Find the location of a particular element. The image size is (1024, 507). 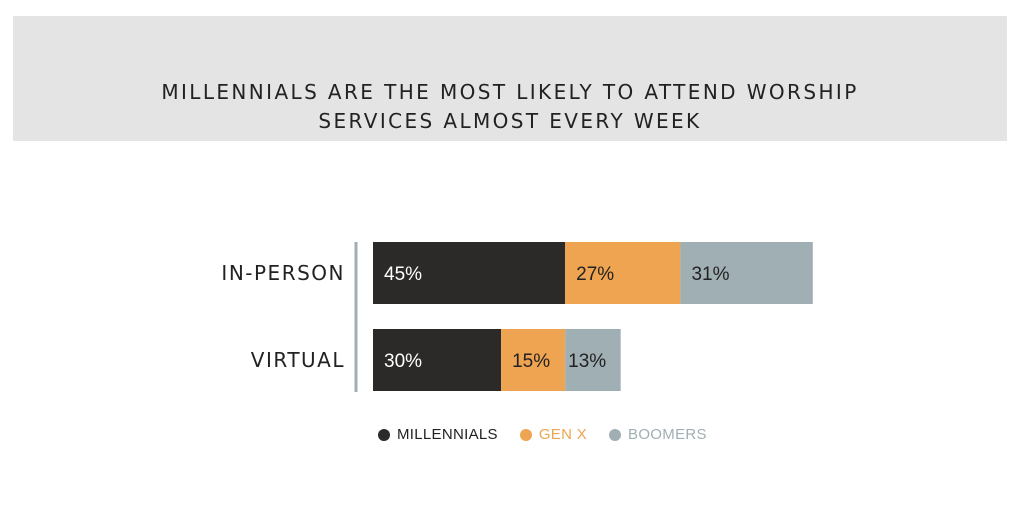

bar-virtual-boomers is located at coordinates (593, 360).